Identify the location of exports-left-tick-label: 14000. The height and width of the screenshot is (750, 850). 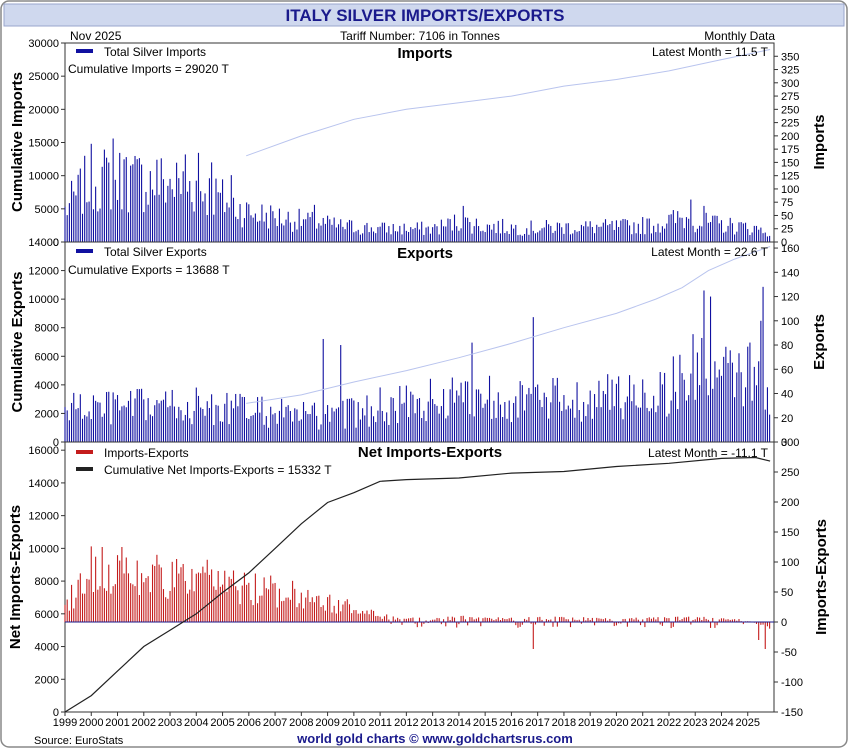
(43, 243).